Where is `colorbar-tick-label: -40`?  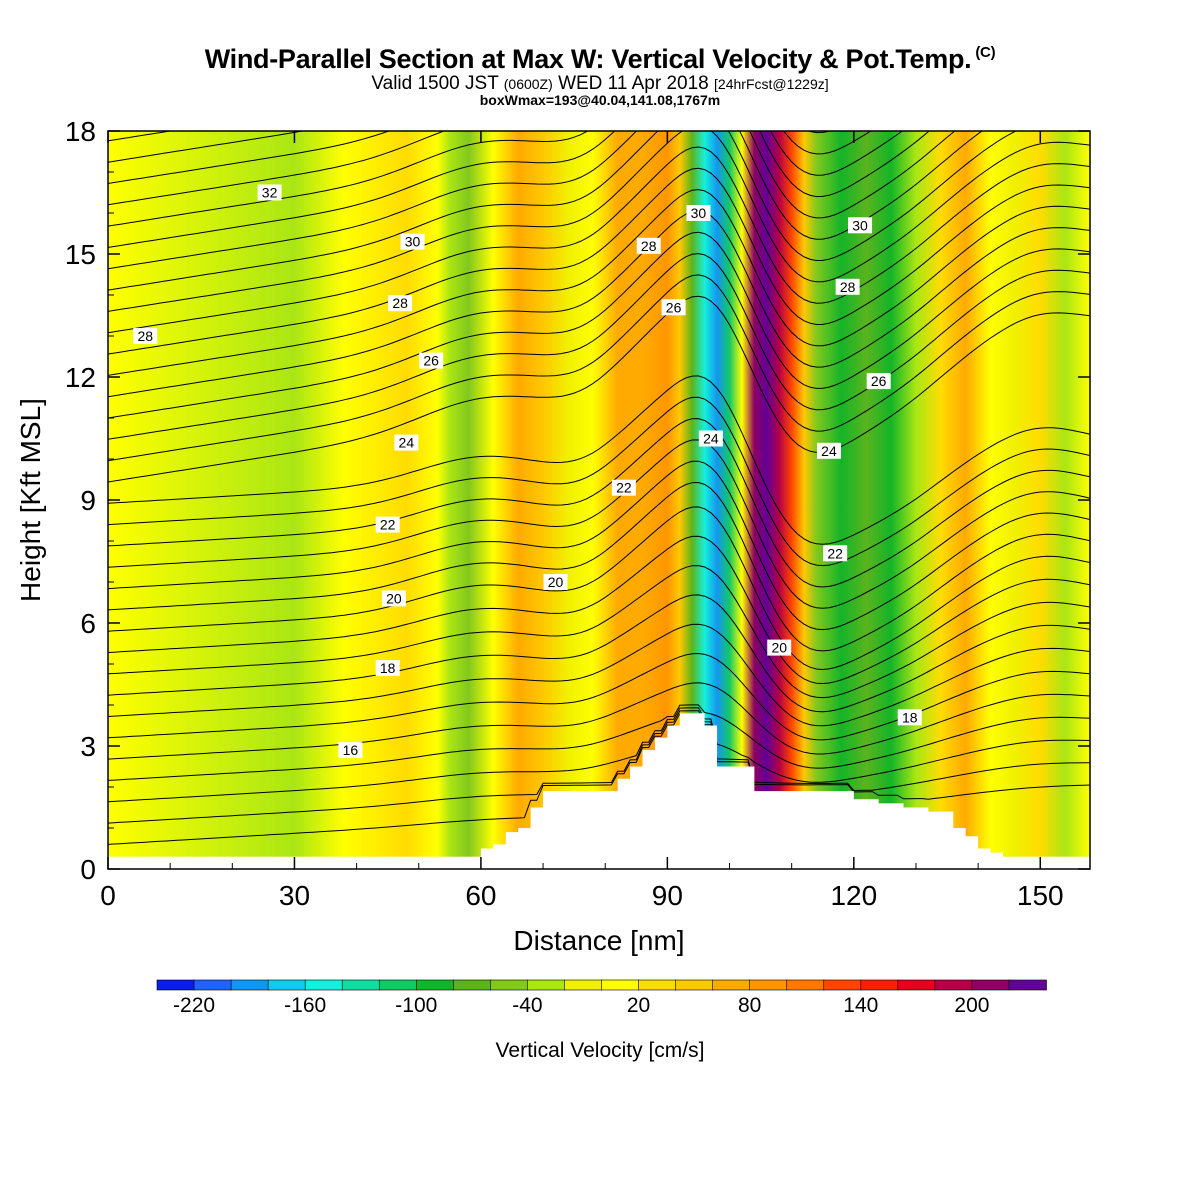 colorbar-tick-label: -40 is located at coordinates (527, 1005).